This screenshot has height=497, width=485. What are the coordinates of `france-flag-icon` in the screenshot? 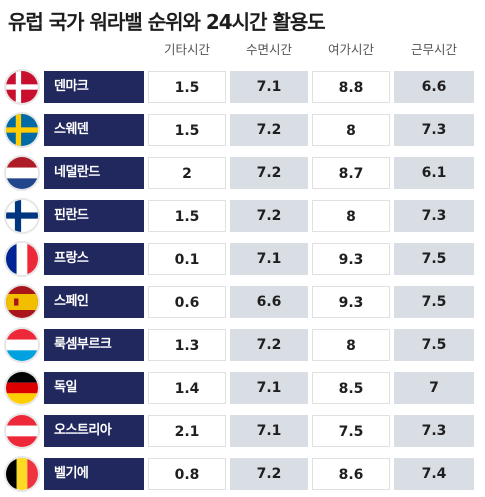 It's located at (22, 259).